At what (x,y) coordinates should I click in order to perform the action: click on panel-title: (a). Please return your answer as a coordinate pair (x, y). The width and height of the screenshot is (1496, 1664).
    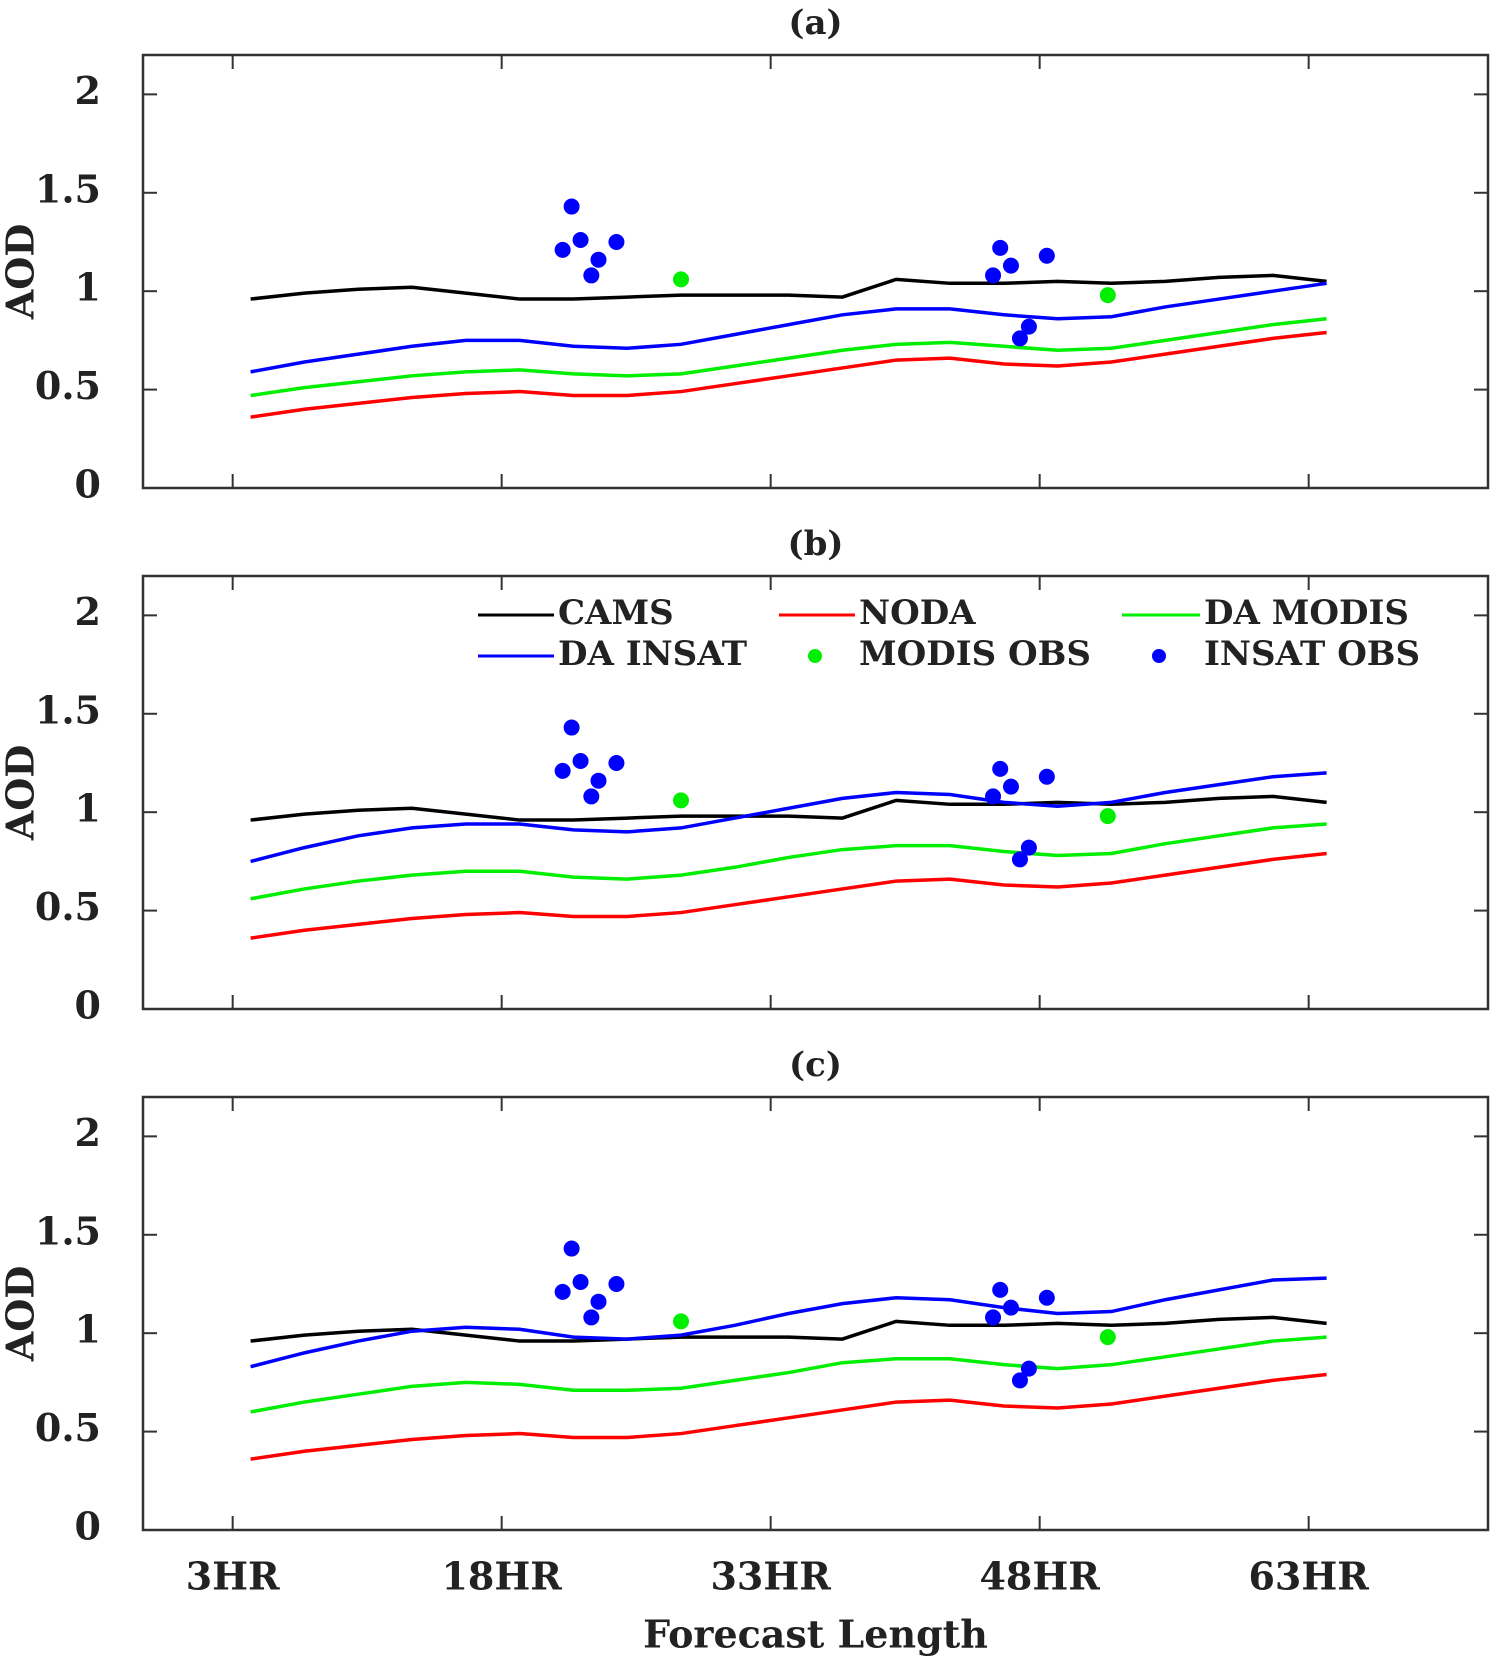
    Looking at the image, I should click on (815, 23).